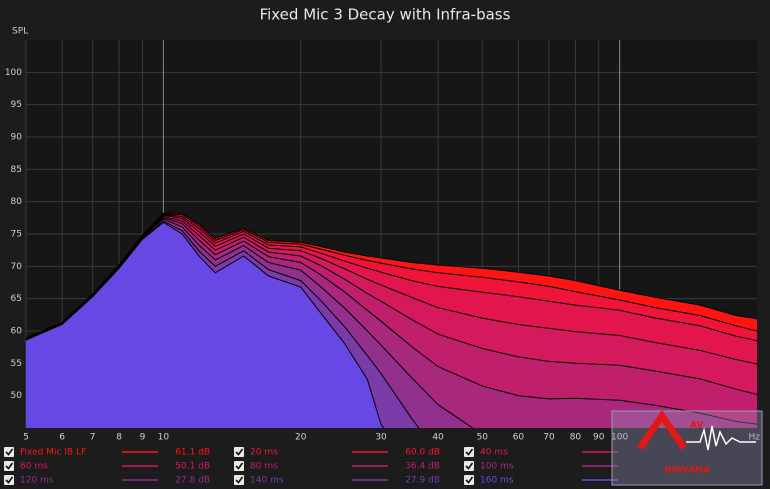 The width and height of the screenshot is (770, 489). What do you see at coordinates (13, 73) in the screenshot?
I see `y-tick-label: 100` at bounding box center [13, 73].